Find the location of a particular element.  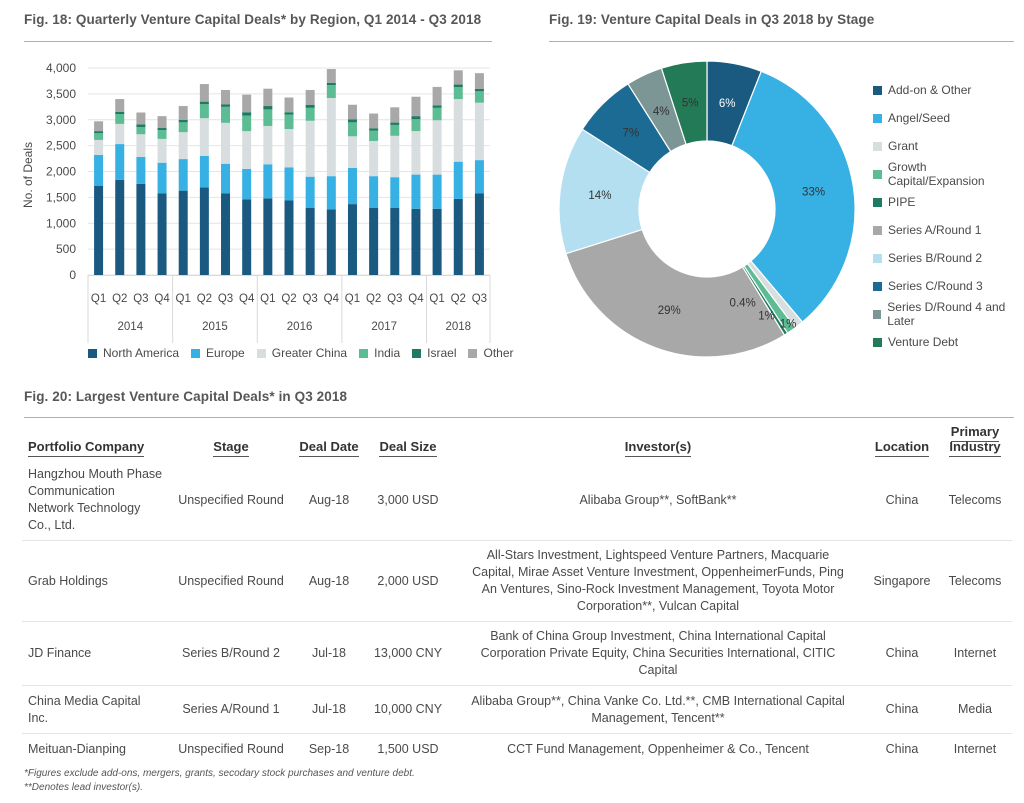

y-axis-label: No. of Deals is located at coordinates (28, 175).